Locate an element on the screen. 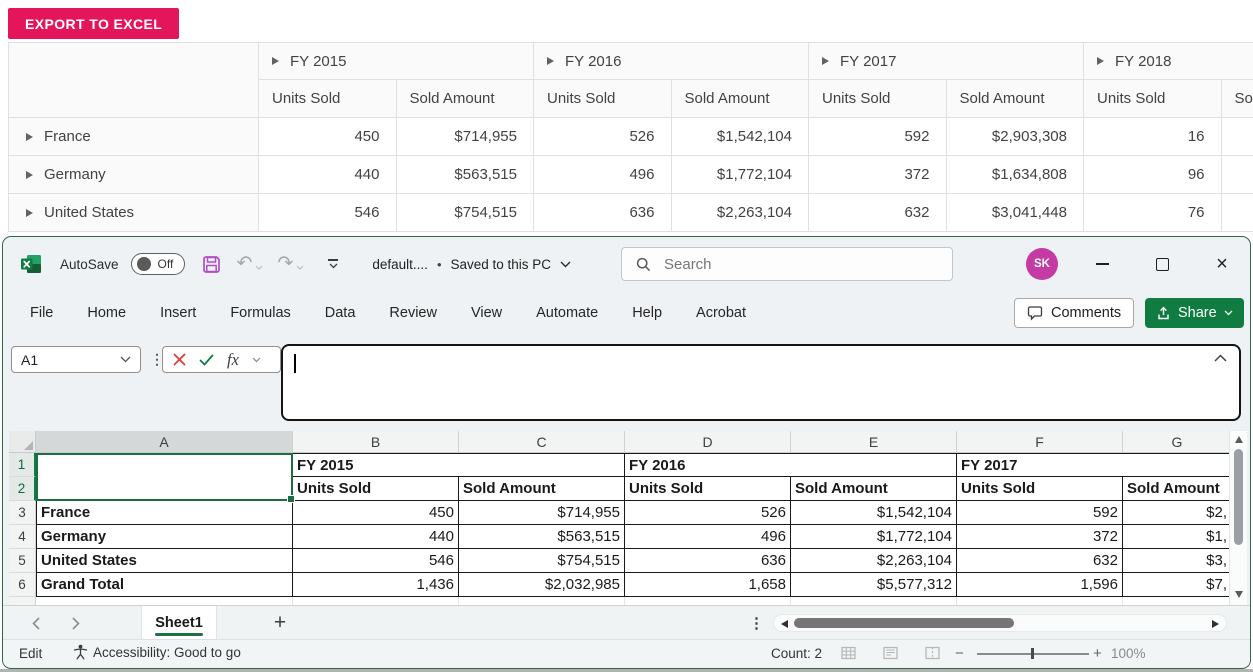  row-header-1: 1 is located at coordinates (22, 465).